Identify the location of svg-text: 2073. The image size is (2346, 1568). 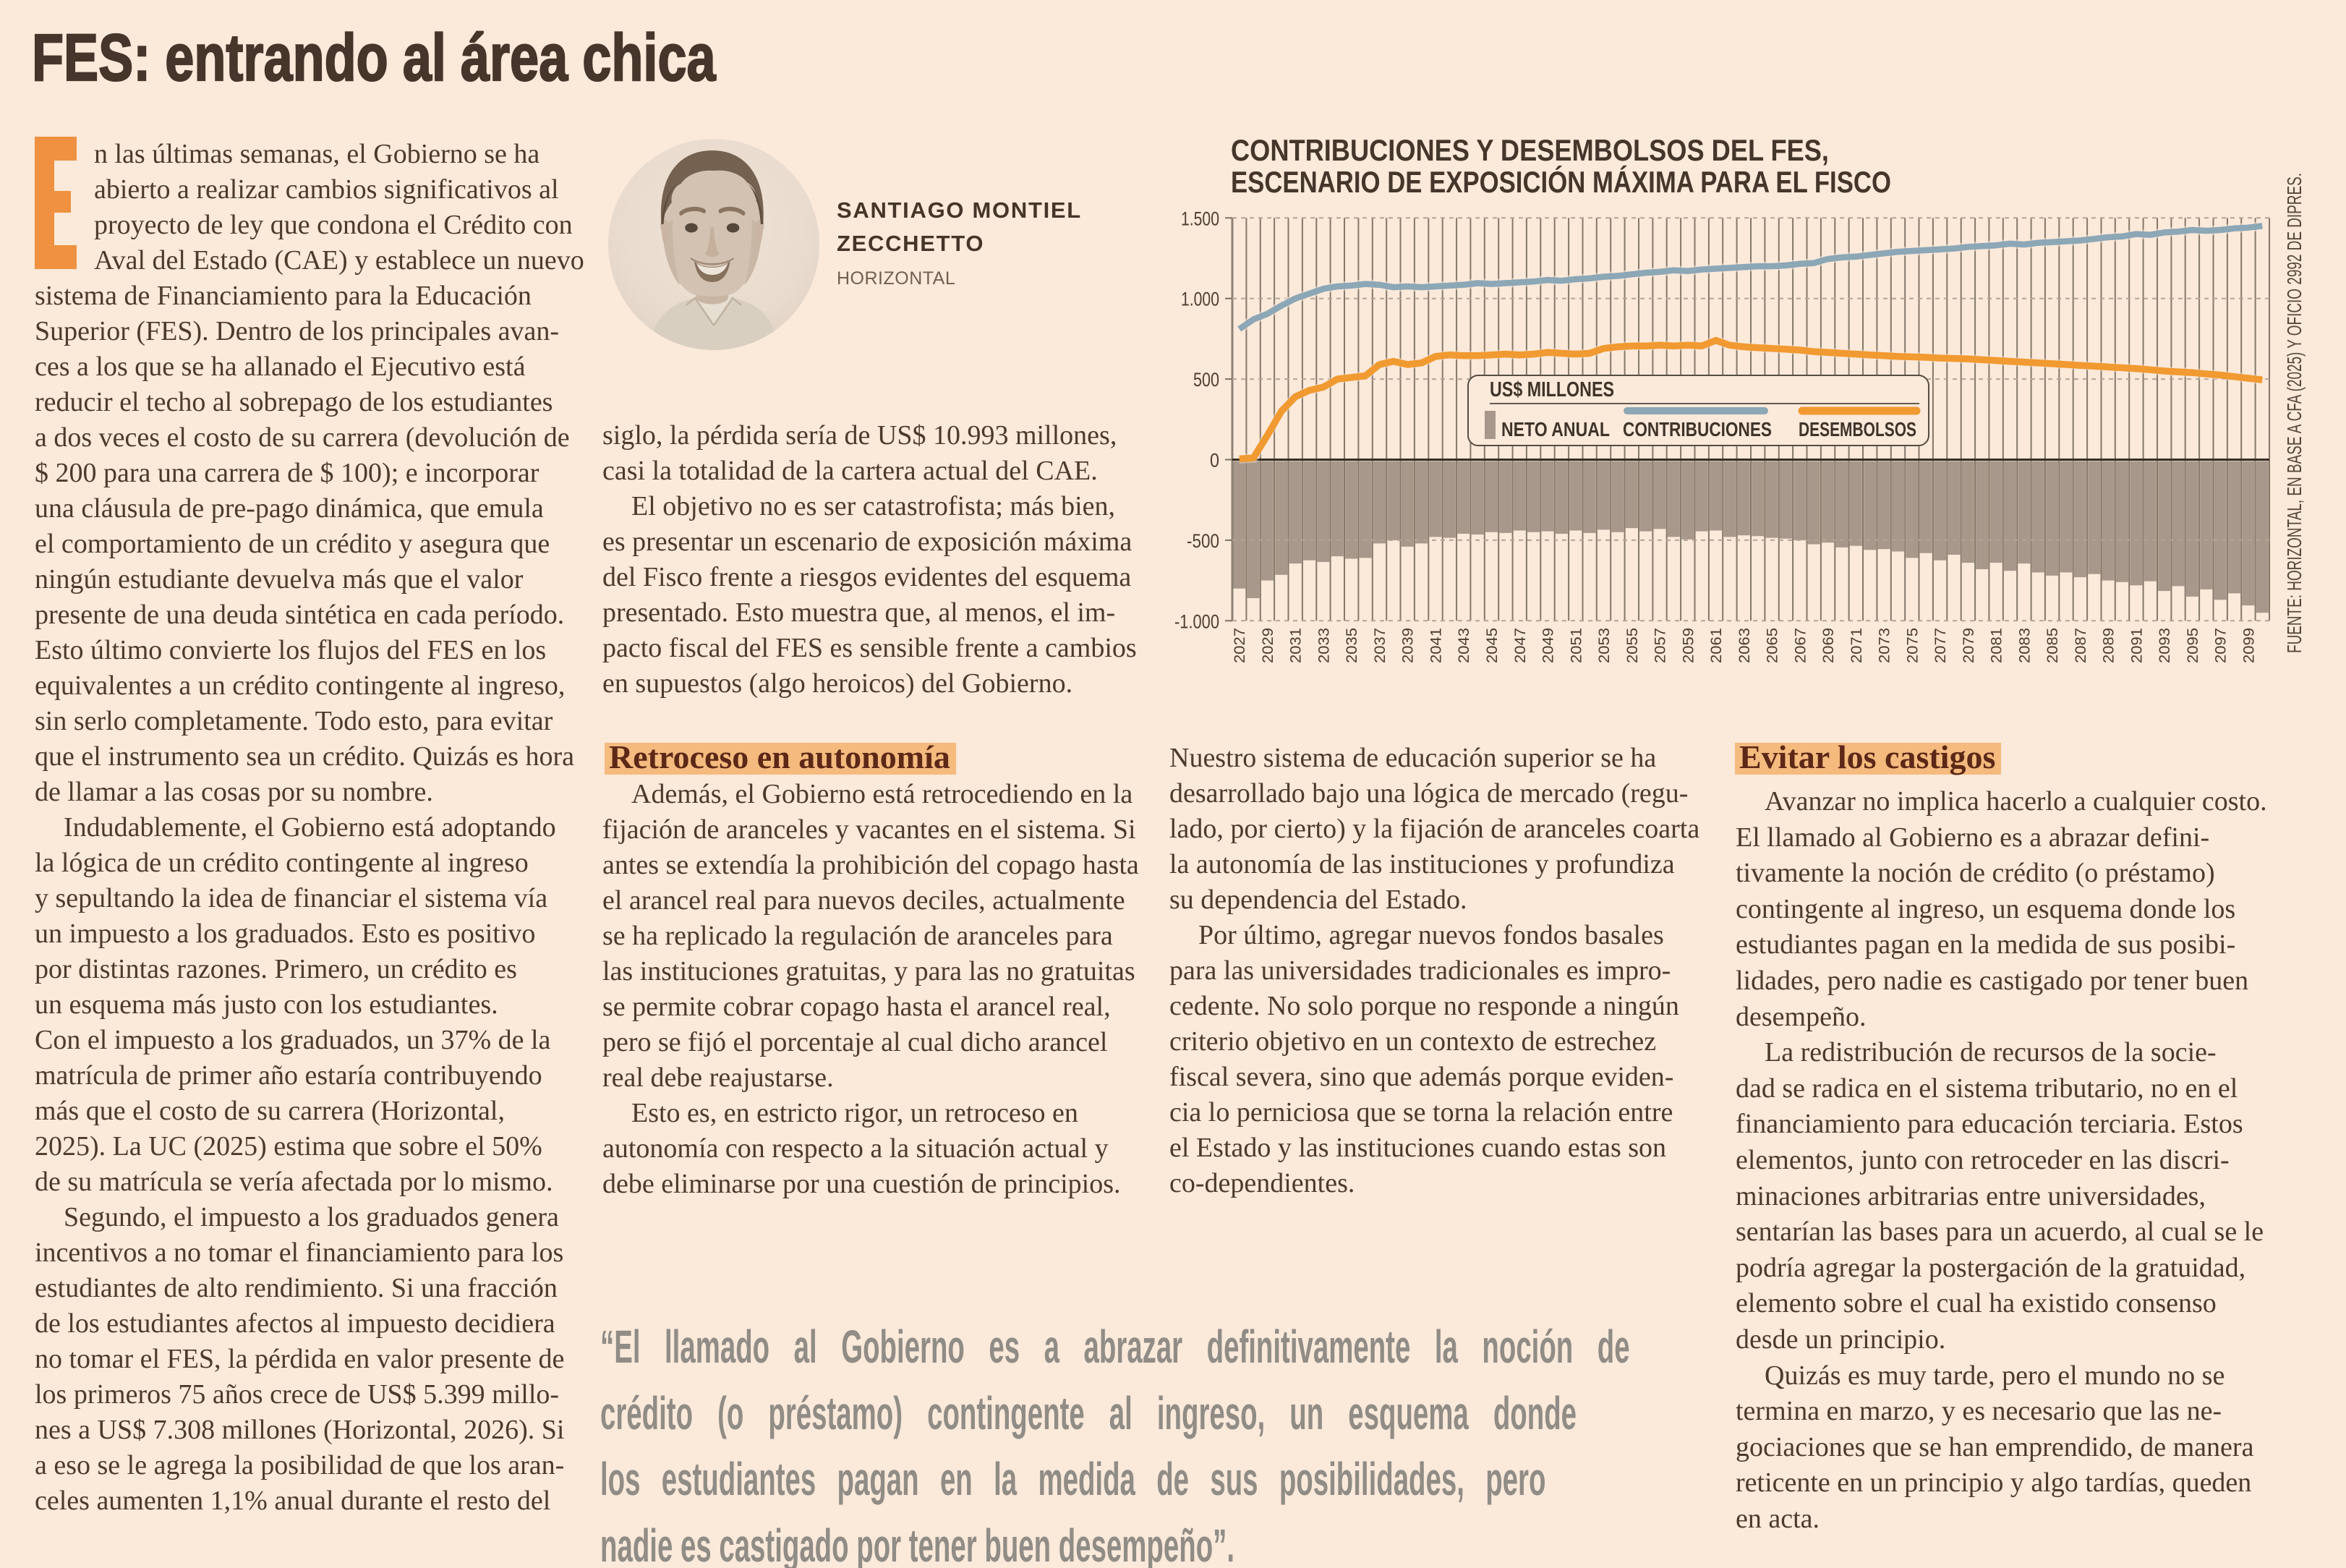
(1885, 645).